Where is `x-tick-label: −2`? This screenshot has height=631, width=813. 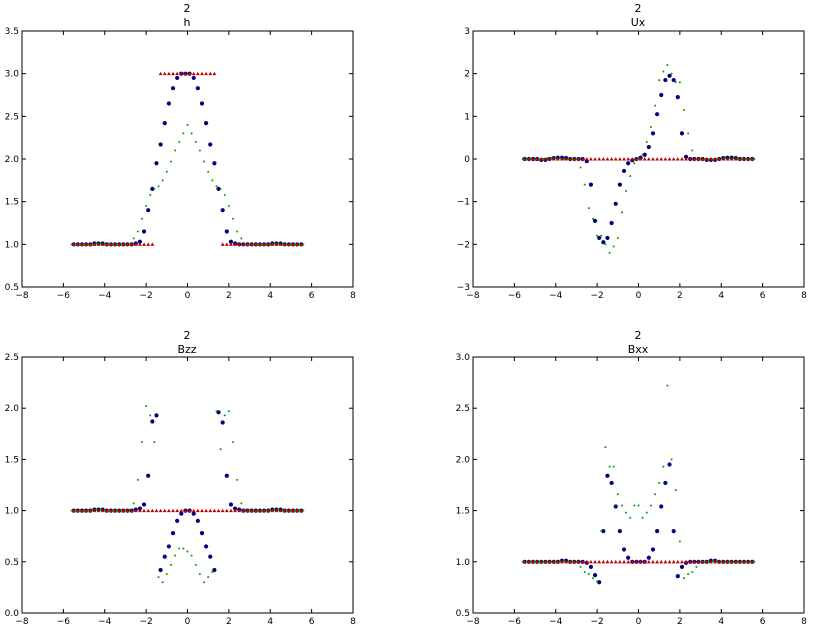
x-tick-label: −2 is located at coordinates (145, 622).